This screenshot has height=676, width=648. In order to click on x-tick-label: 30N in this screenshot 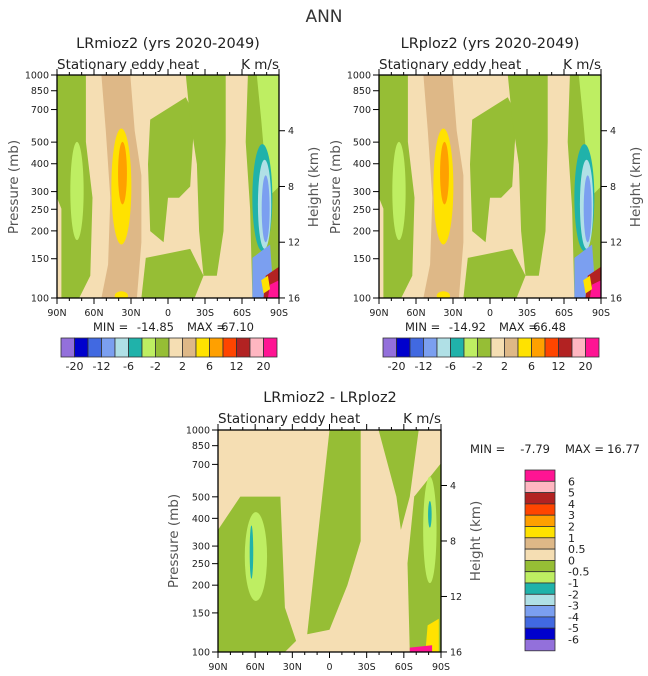, I will do `click(452, 313)`.